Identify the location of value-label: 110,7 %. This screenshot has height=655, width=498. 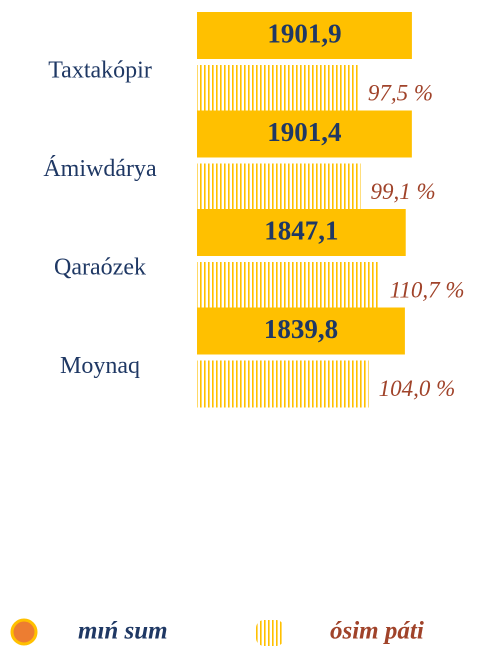
(427, 289).